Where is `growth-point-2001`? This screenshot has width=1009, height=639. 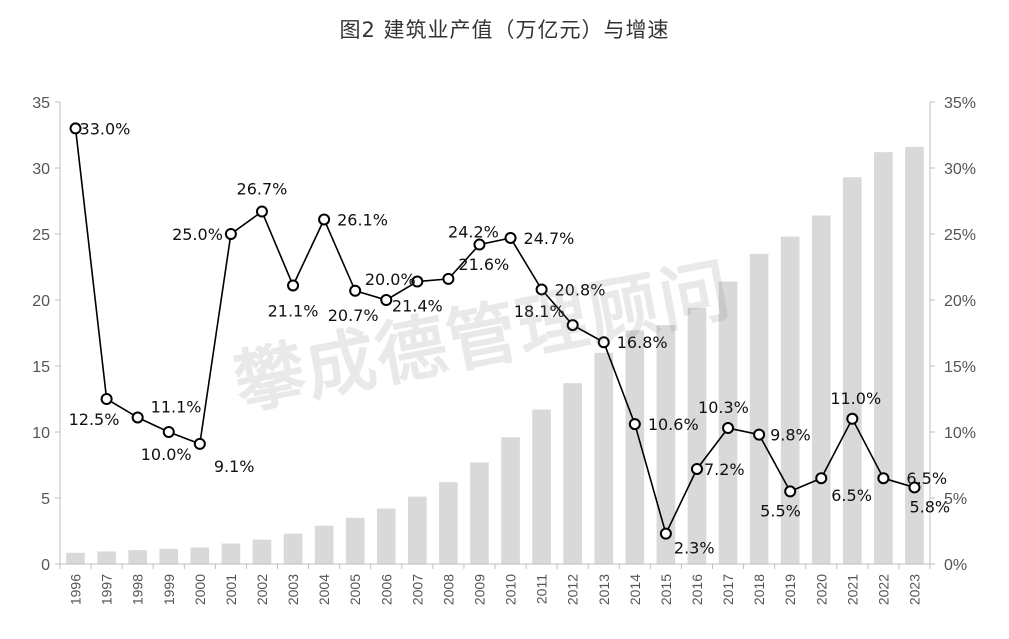
growth-point-2001 is located at coordinates (230, 234).